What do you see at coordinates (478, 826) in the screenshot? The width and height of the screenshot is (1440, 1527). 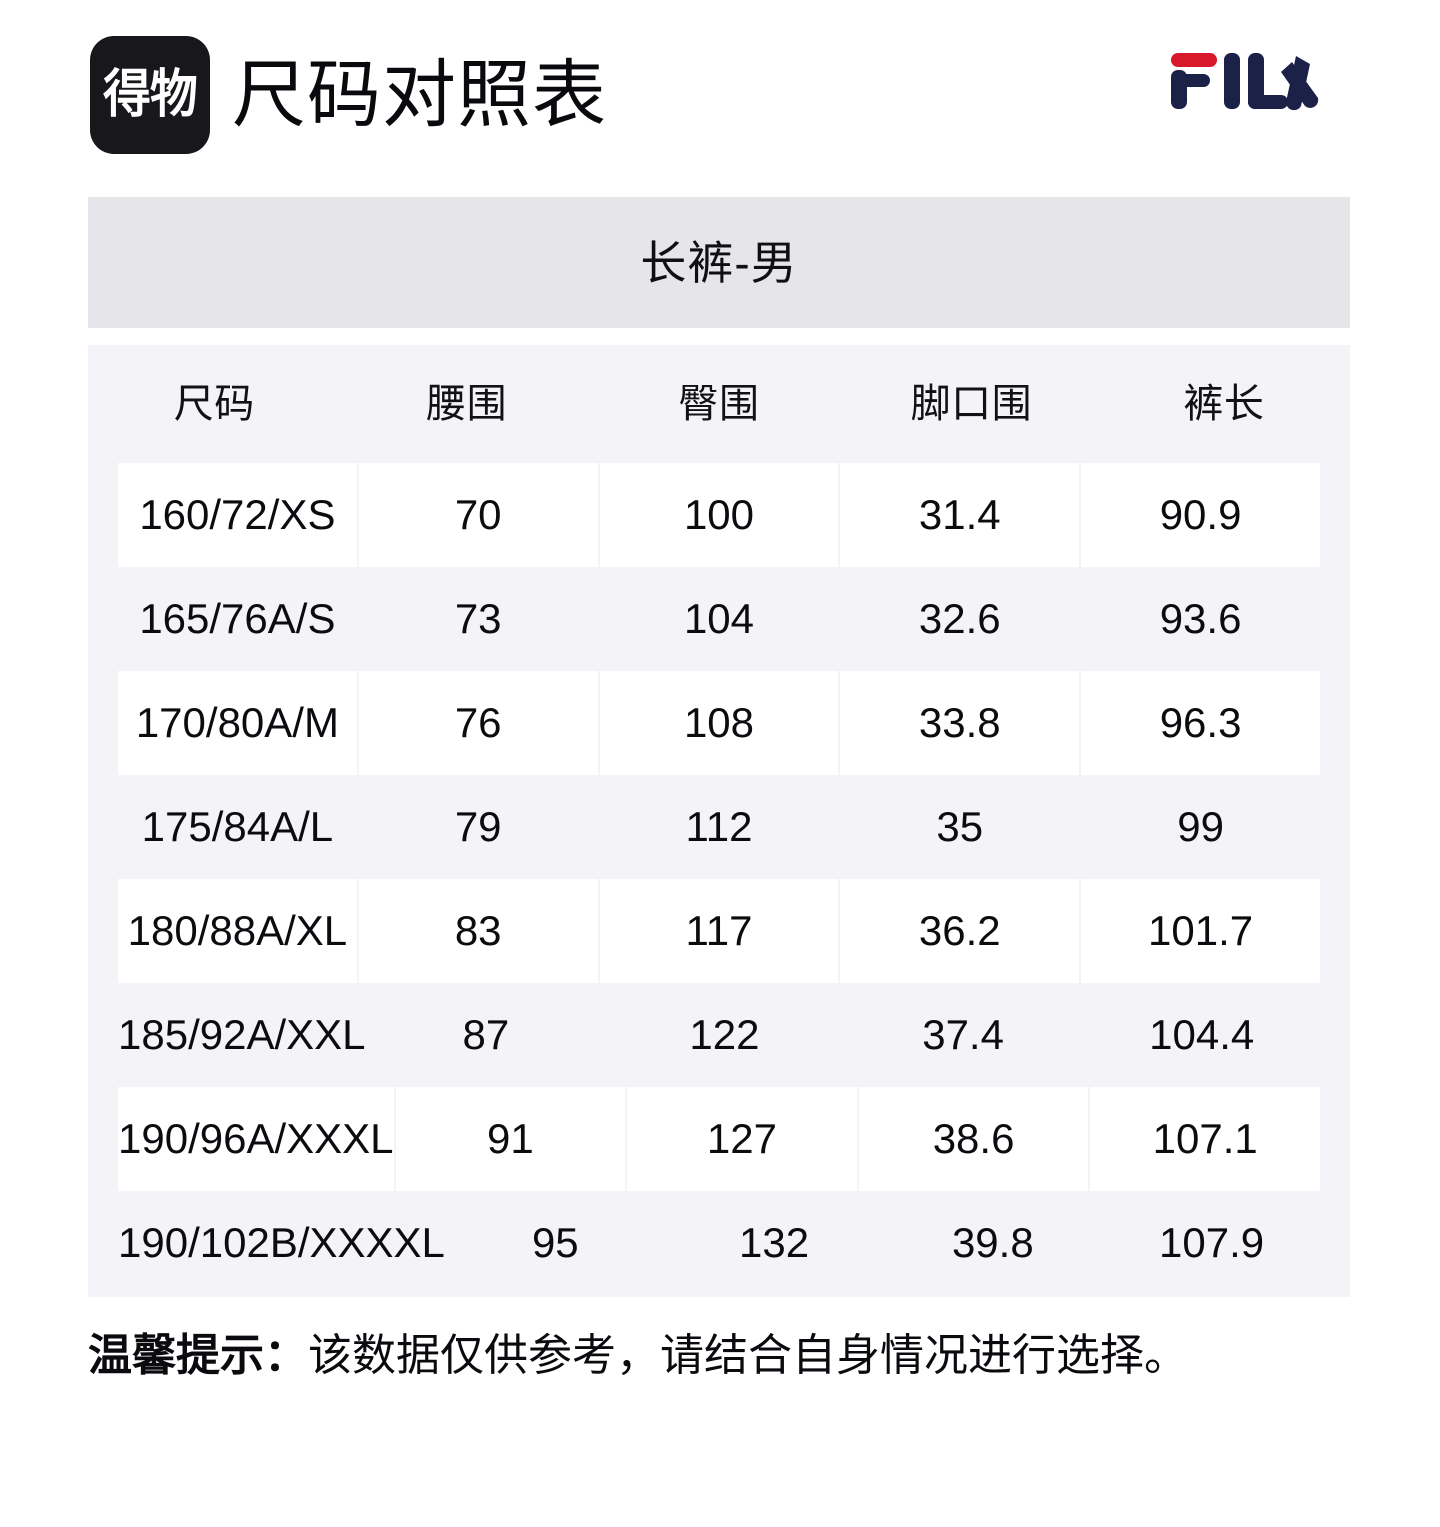 I see `cell-waist: 79` at bounding box center [478, 826].